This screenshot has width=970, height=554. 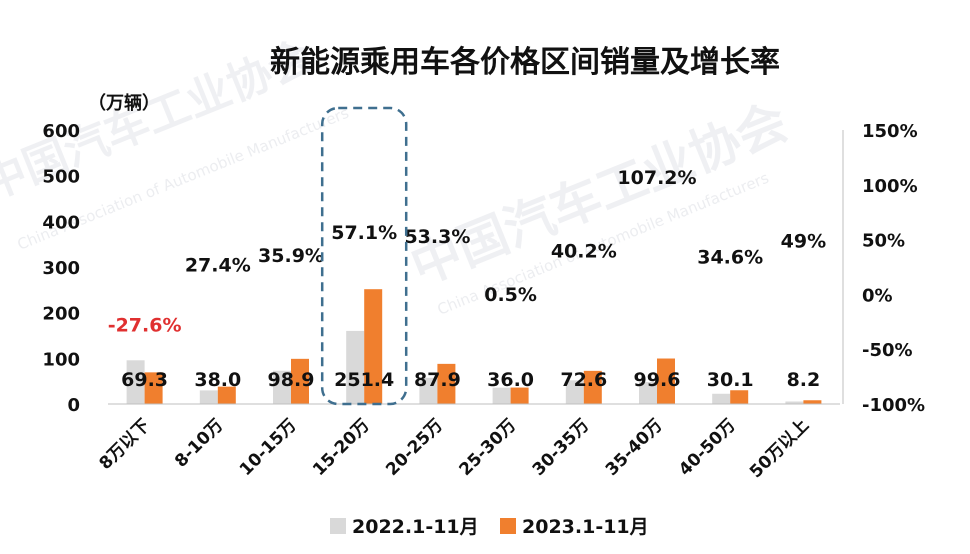 What do you see at coordinates (268, 447) in the screenshot?
I see `category-label: 10-15万` at bounding box center [268, 447].